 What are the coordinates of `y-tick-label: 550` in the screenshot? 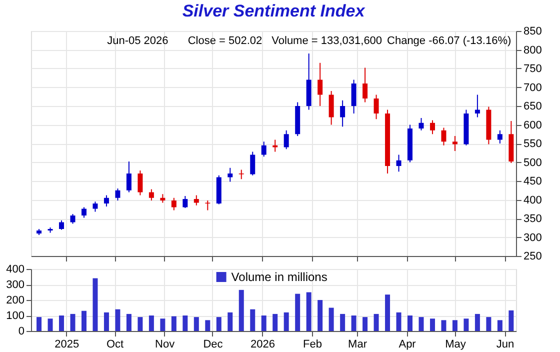 It's located at (533, 144).